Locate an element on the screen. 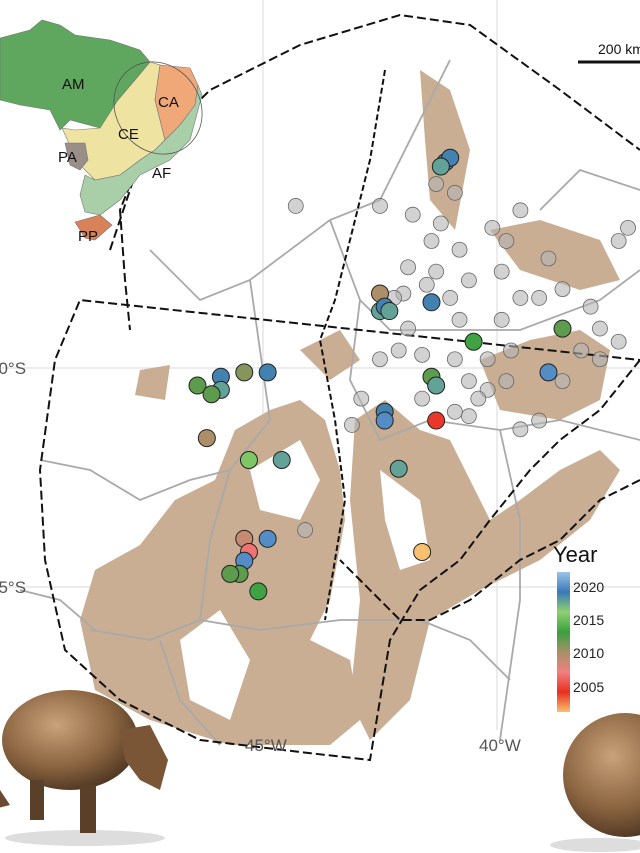 Image resolution: width=640 pixels, height=853 pixels. axis-label-10s: 10°S is located at coordinates (13, 368).